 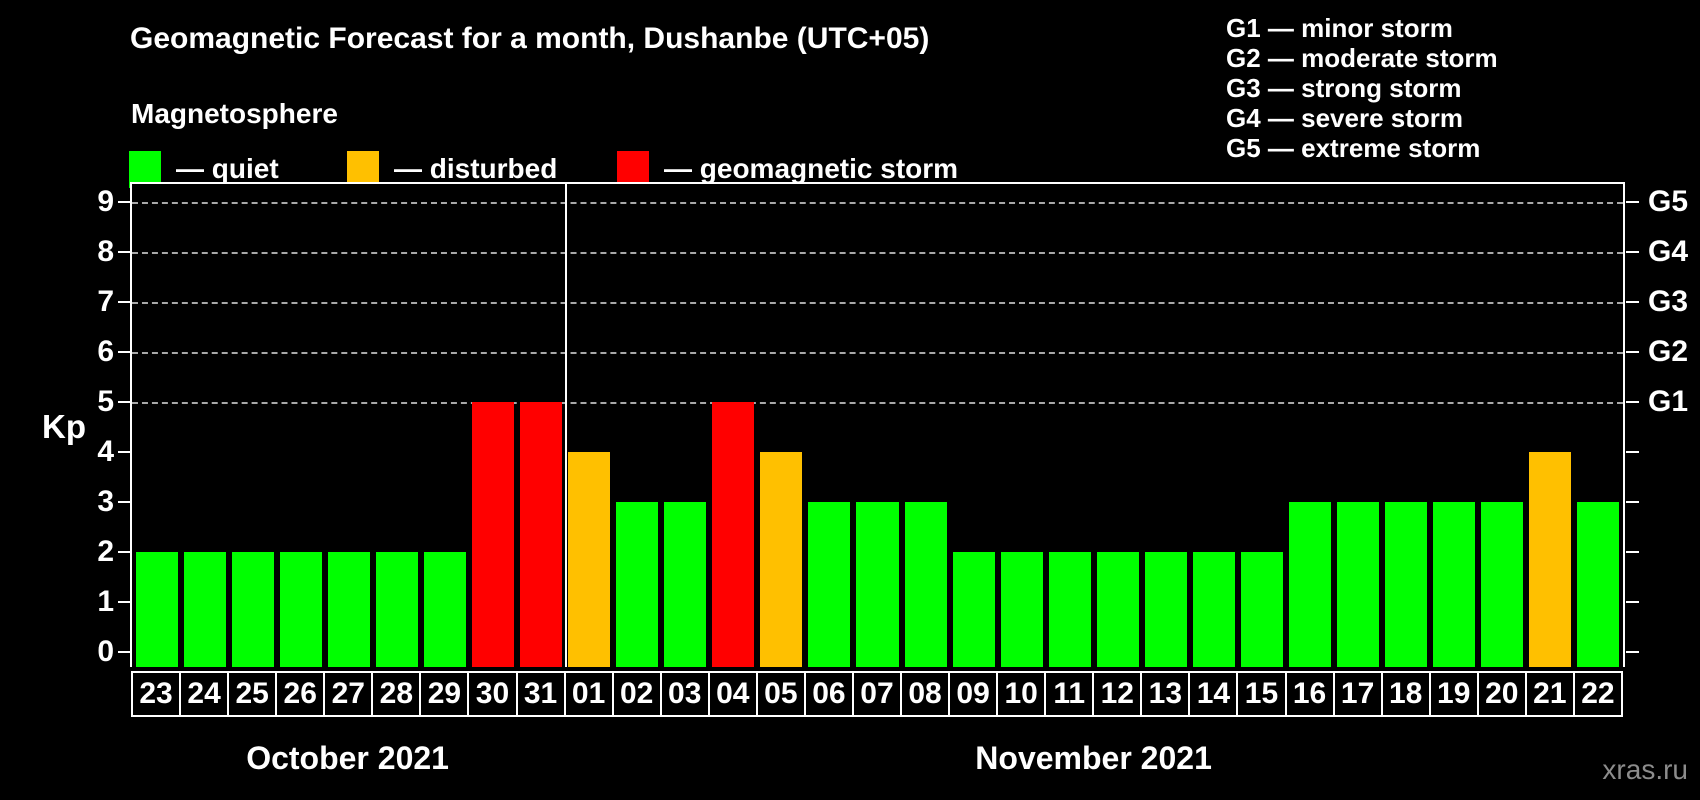 What do you see at coordinates (633, 169) in the screenshot?
I see `storm-color-swatch` at bounding box center [633, 169].